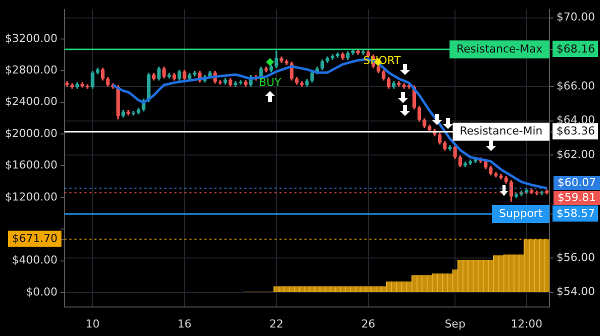 The image size is (600, 336). What do you see at coordinates (93, 323) in the screenshot?
I see `x-tick-label: 10` at bounding box center [93, 323].